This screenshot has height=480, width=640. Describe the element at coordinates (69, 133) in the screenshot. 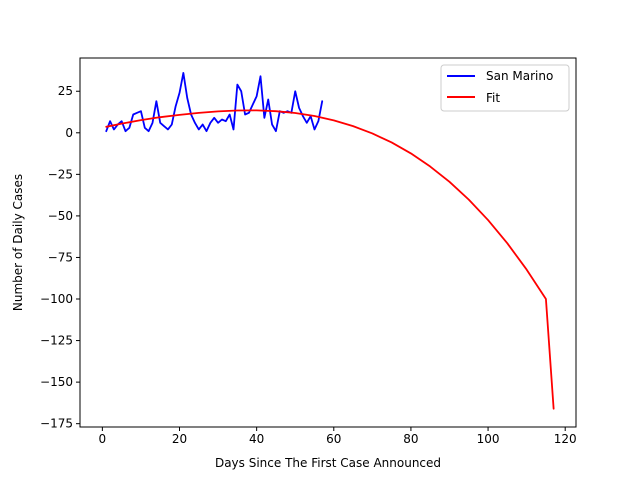

I see `y-tick-label: 0` at that location.